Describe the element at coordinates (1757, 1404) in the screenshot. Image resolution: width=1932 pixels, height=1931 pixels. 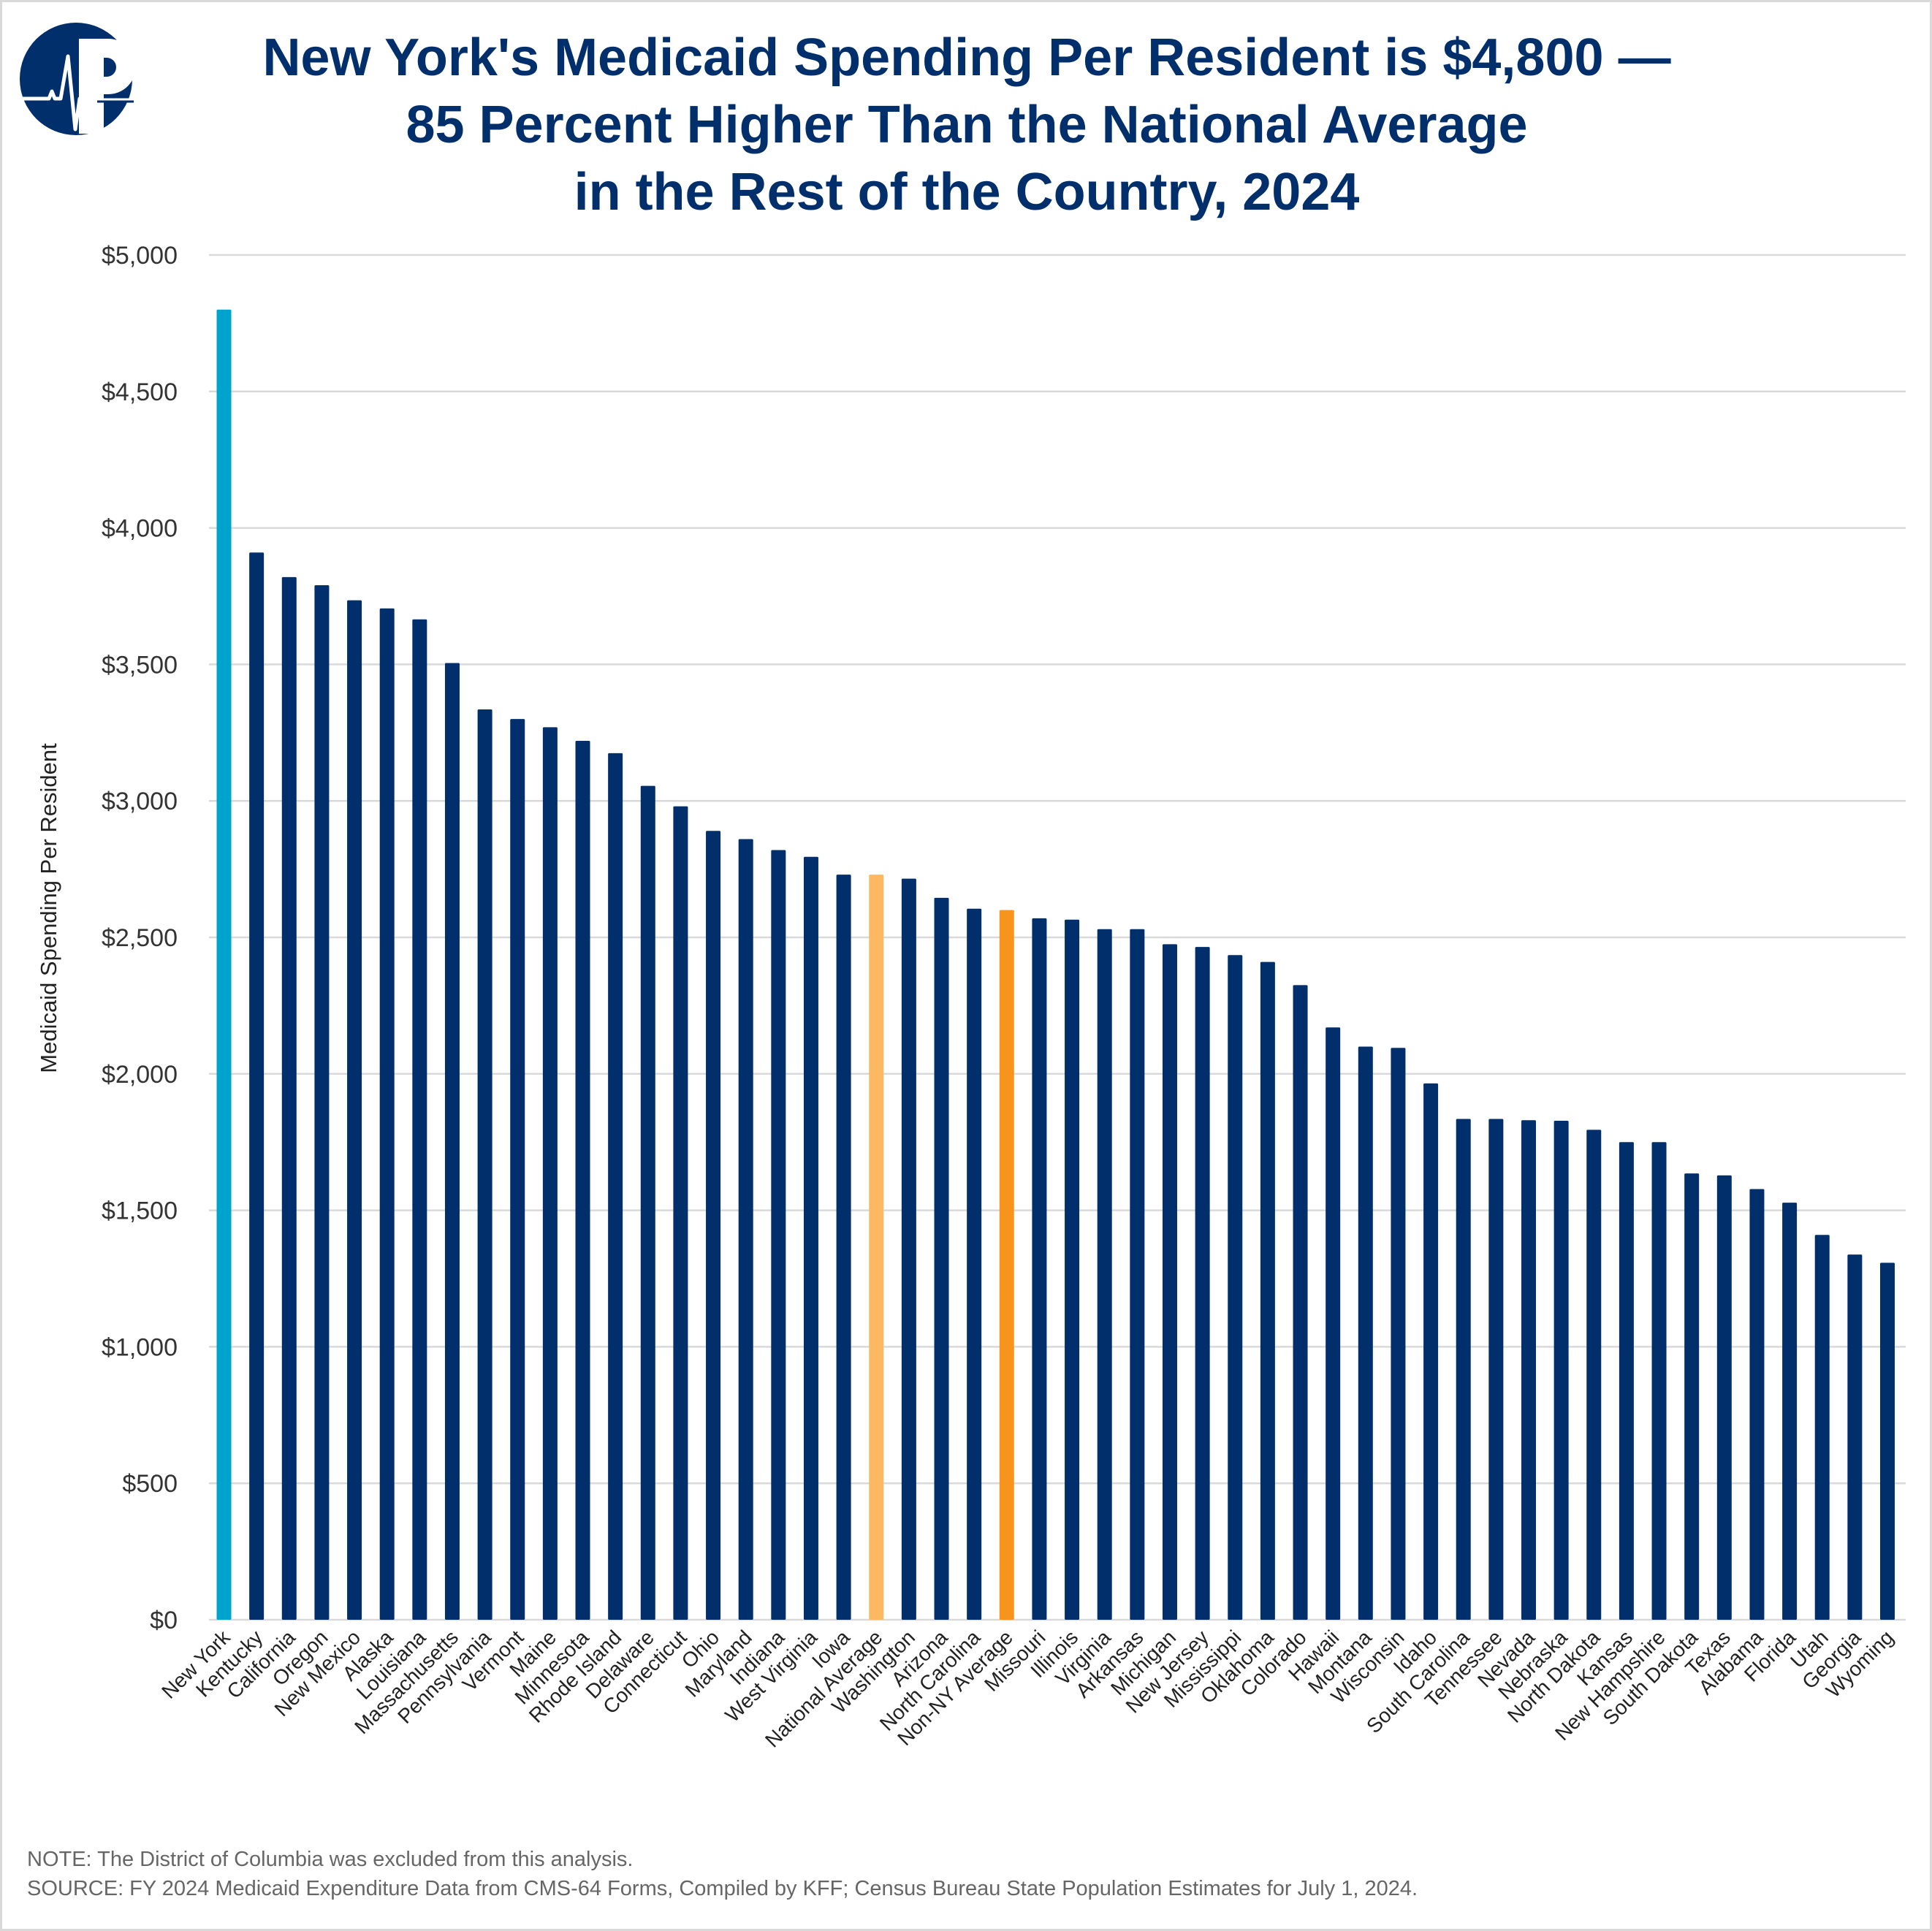
I see `bar-alabama` at that location.